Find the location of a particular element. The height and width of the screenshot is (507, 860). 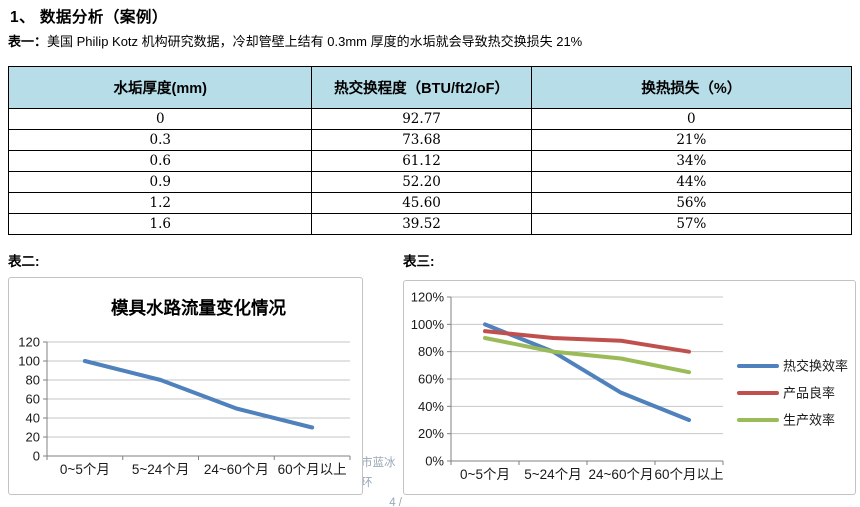

y-axis-label: 100% is located at coordinates (428, 324).